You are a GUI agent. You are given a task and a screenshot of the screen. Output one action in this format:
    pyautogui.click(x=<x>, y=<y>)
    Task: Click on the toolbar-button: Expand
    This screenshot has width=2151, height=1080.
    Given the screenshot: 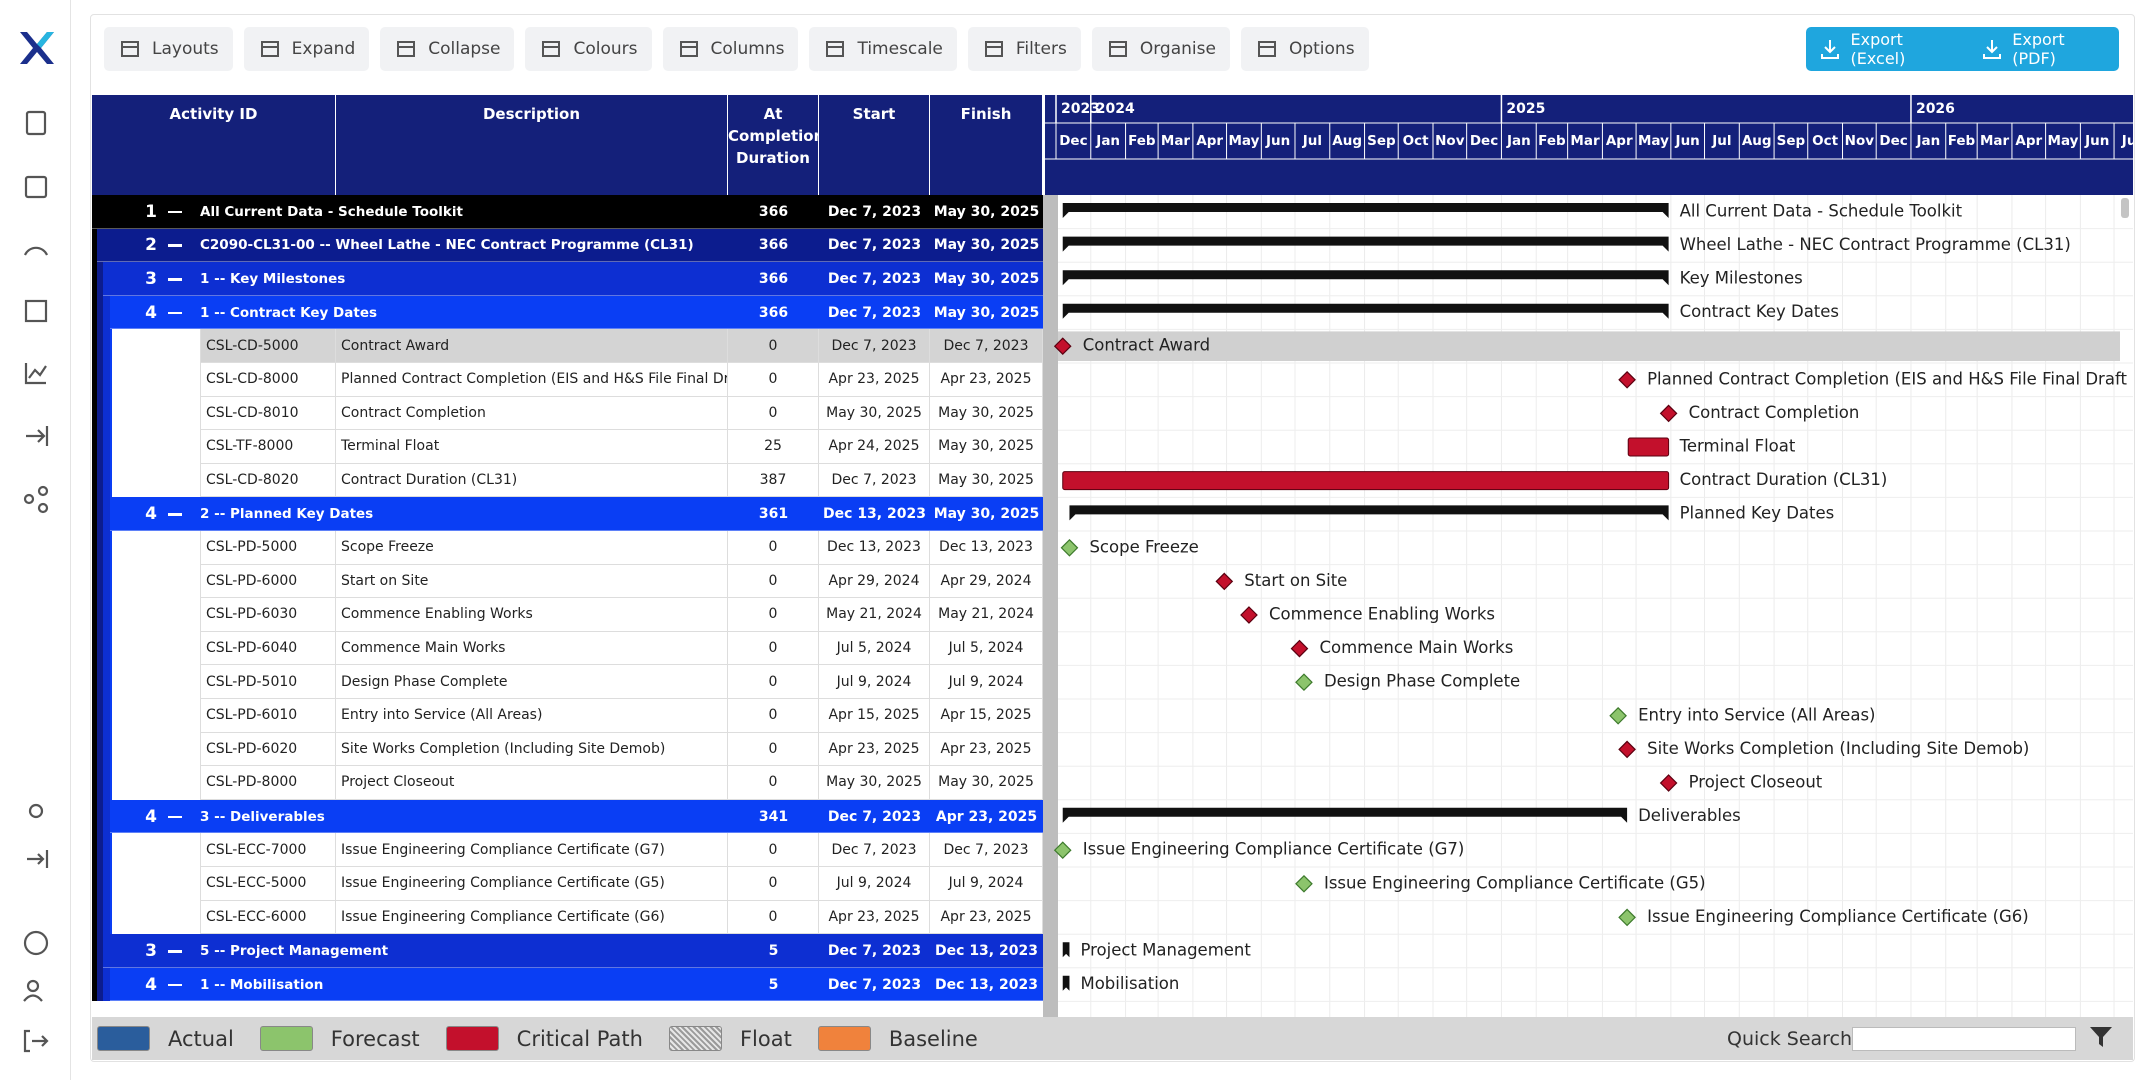 What is the action you would take?
    pyautogui.click(x=306, y=49)
    